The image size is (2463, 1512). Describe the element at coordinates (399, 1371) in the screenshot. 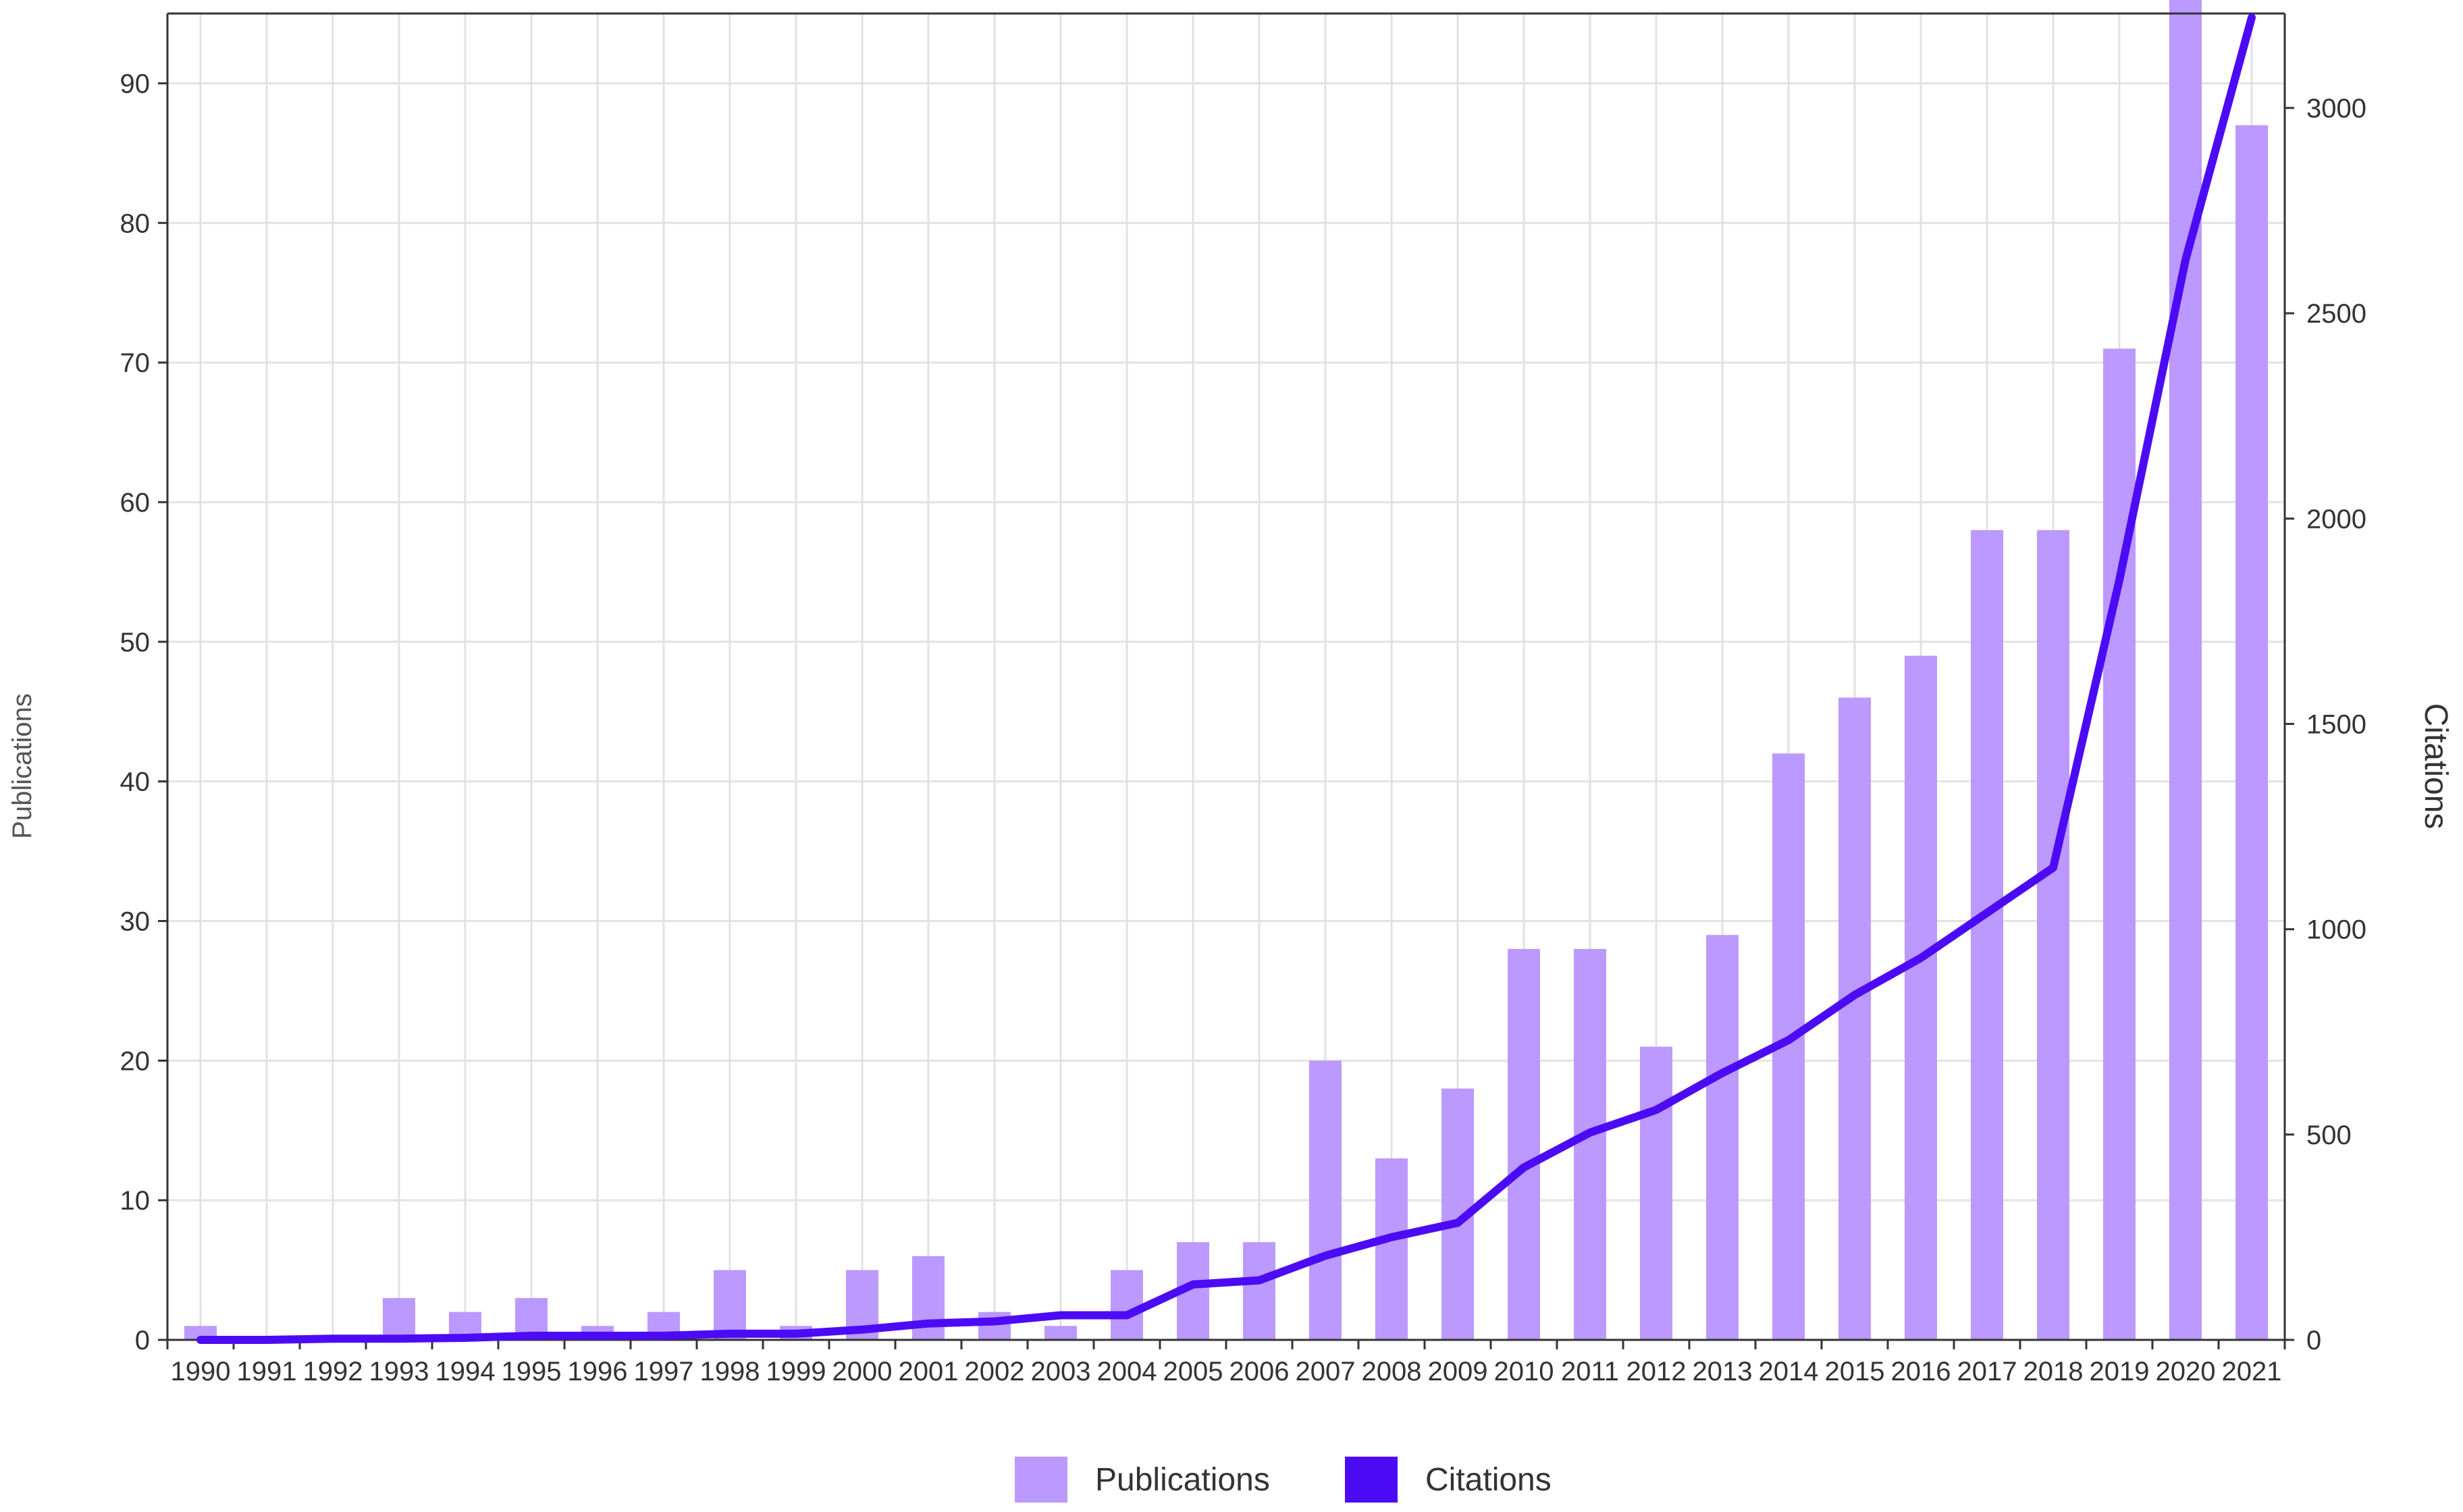

I see `x-tick-label: 1993` at that location.